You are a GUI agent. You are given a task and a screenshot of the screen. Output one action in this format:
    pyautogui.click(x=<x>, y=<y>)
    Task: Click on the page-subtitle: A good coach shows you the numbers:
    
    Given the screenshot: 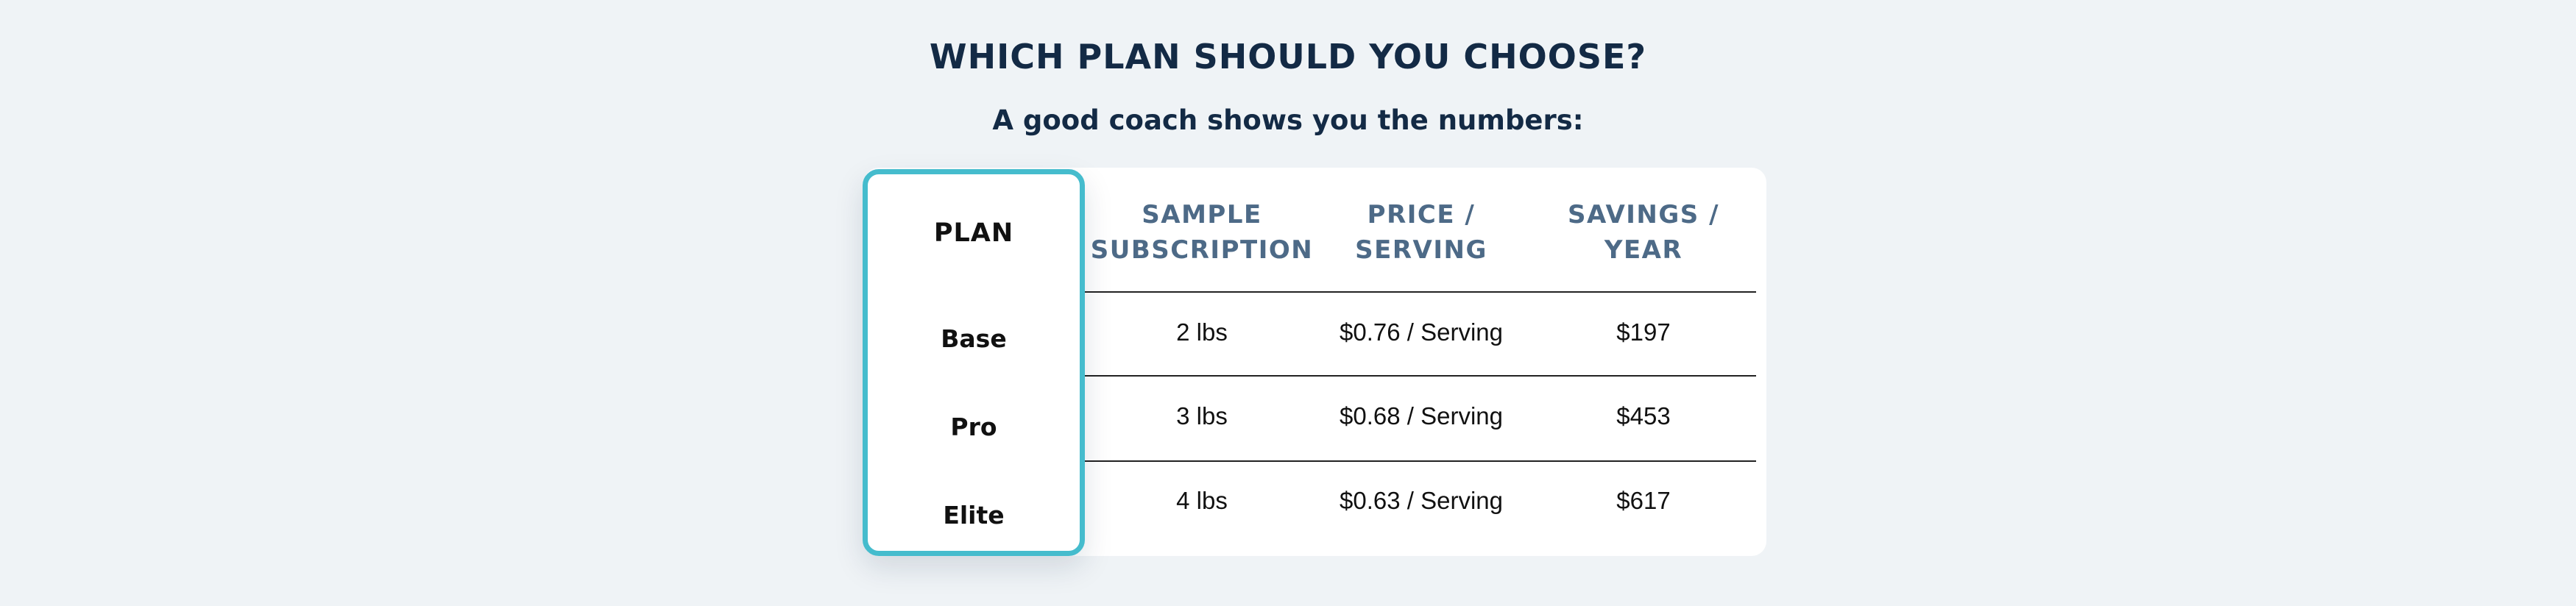 What is the action you would take?
    pyautogui.click(x=1288, y=120)
    